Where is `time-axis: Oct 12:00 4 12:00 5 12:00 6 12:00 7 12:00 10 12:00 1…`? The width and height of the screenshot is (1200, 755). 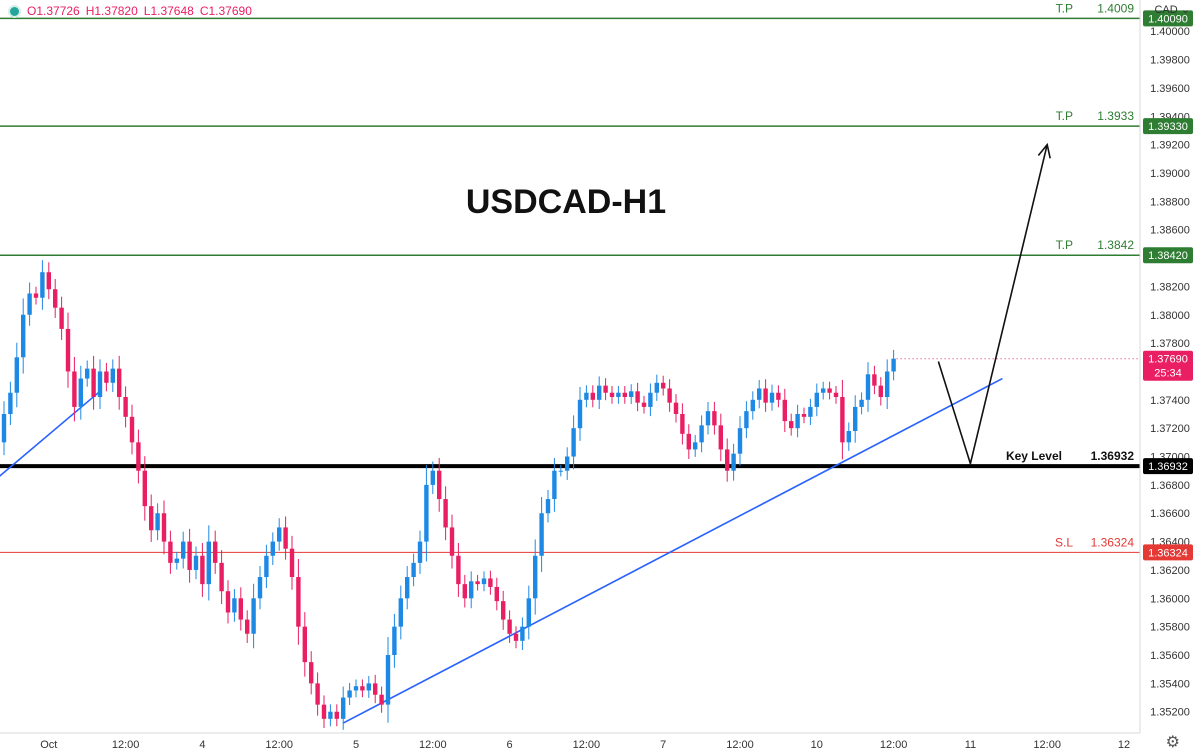 time-axis: Oct 12:00 4 12:00 5 12:00 6 12:00 7 12:00 10 12:00 1… is located at coordinates (585, 745).